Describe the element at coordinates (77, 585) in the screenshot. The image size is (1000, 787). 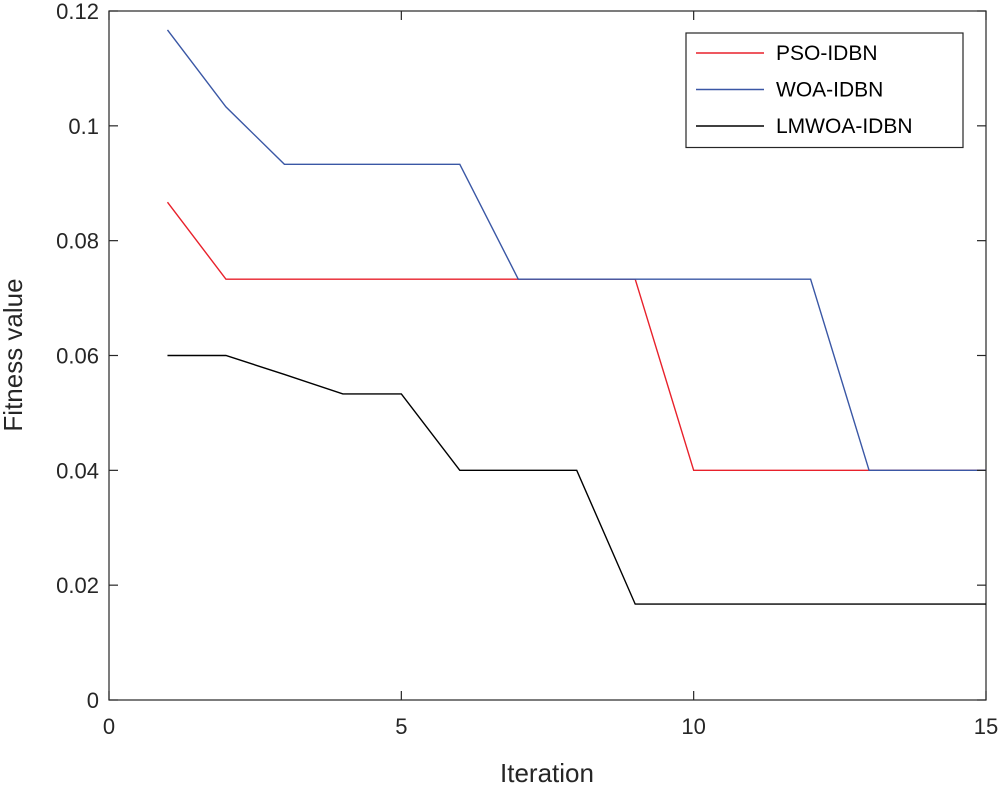
I see `y-tick-label: 0.02` at that location.